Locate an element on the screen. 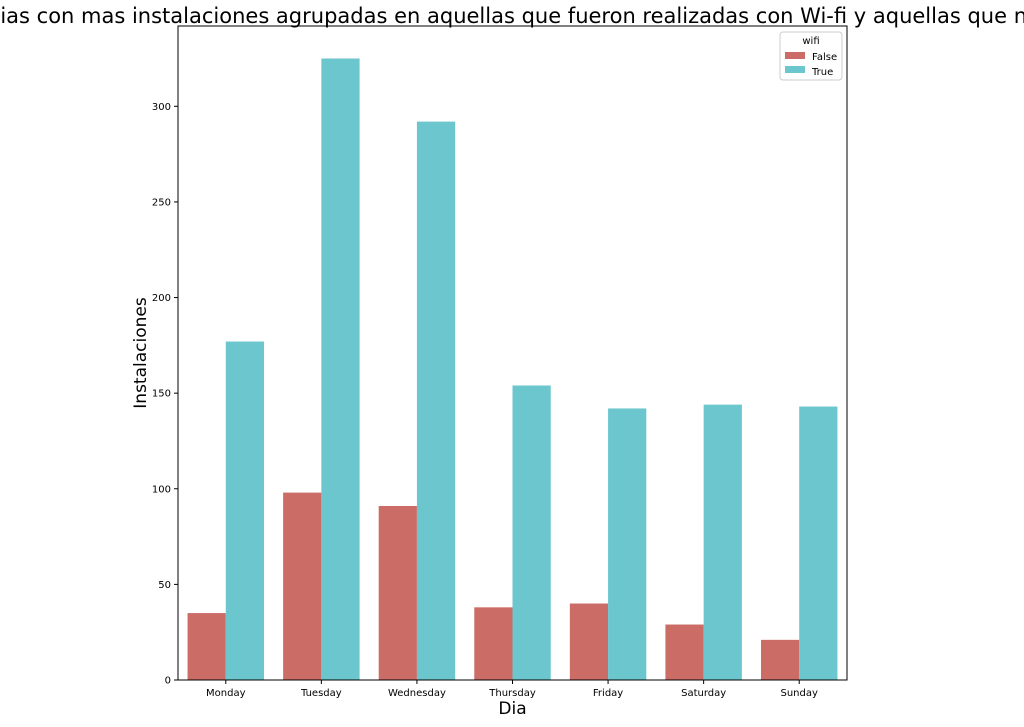  x-tick-label: Thursday is located at coordinates (512, 693).